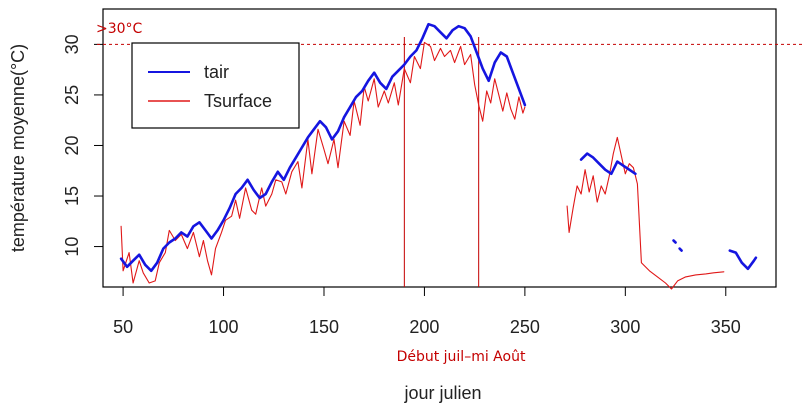 This screenshot has width=803, height=418. I want to click on y-tick-label: 25, so click(72, 95).